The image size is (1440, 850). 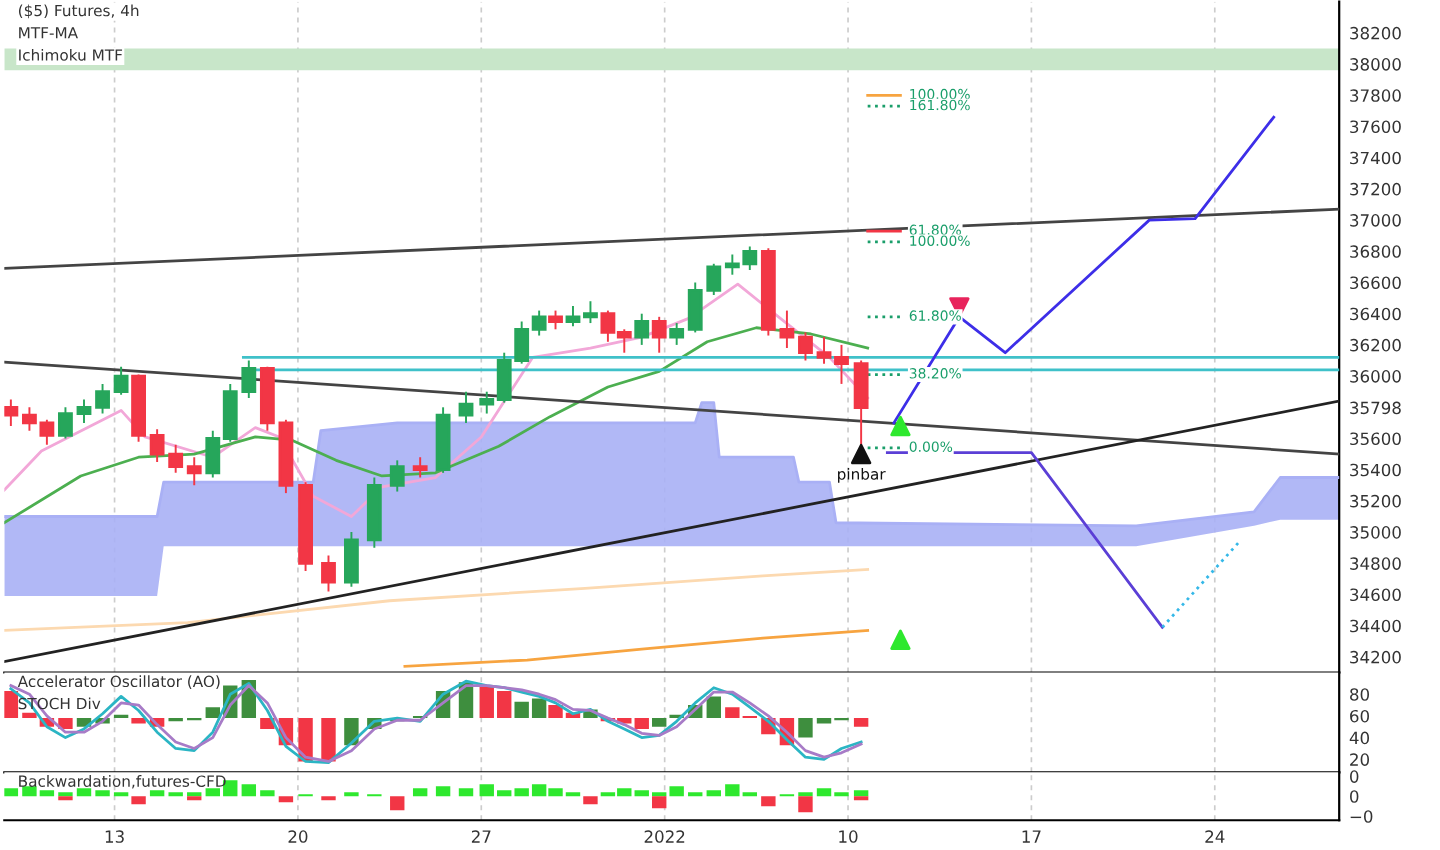 I want to click on x-tick-label: 10, so click(x=848, y=836).